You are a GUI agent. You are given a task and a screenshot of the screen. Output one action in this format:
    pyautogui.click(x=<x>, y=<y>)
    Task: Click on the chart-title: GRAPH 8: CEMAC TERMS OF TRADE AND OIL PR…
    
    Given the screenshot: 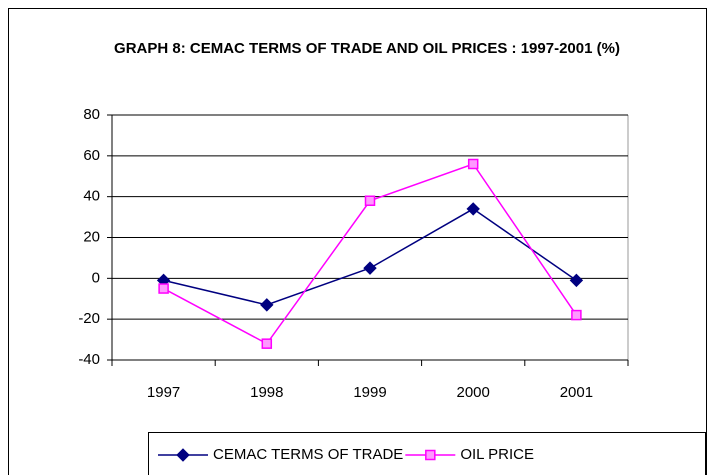 What is the action you would take?
    pyautogui.click(x=367, y=48)
    